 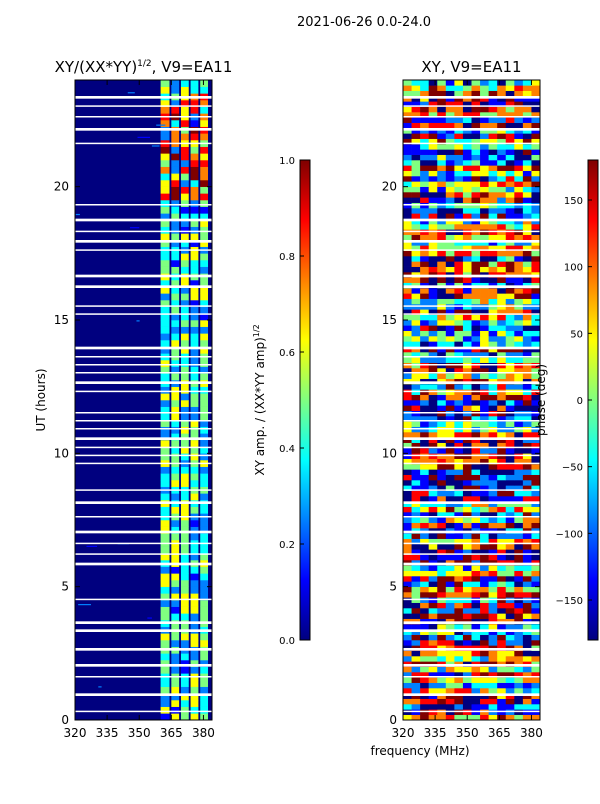 I want to click on amplitude-ytick-label: 10, so click(x=61, y=453).